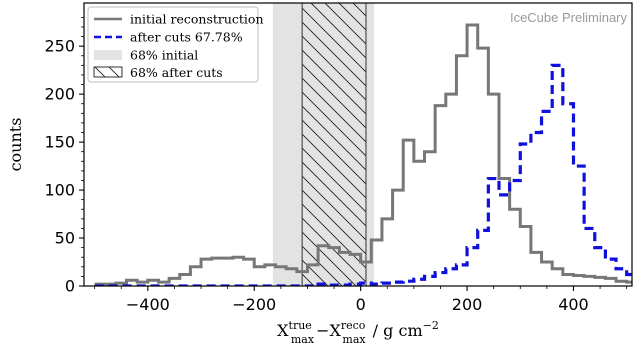  Describe the element at coordinates (70, 286) in the screenshot. I see `y-tick-label: 0` at that location.